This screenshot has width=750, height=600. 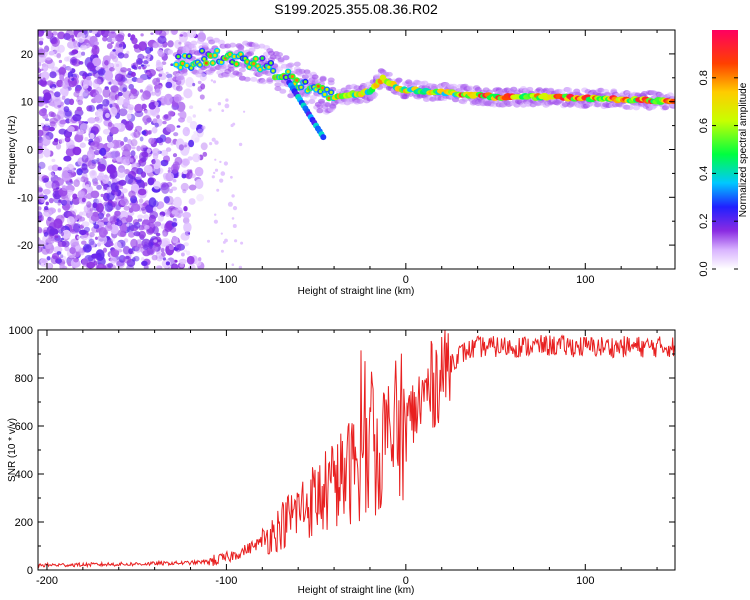 What do you see at coordinates (704, 173) in the screenshot?
I see `colorbar-tick-label: 0.4` at bounding box center [704, 173].